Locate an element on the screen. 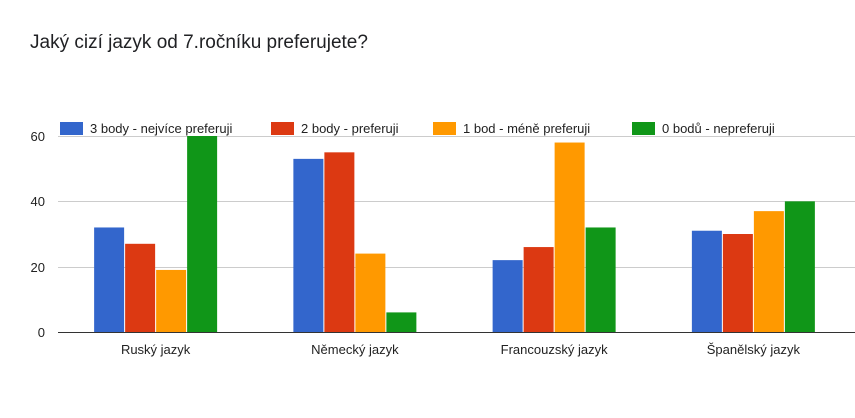 This screenshot has width=855, height=418. legend-label: 2 body - preferuji is located at coordinates (350, 128).